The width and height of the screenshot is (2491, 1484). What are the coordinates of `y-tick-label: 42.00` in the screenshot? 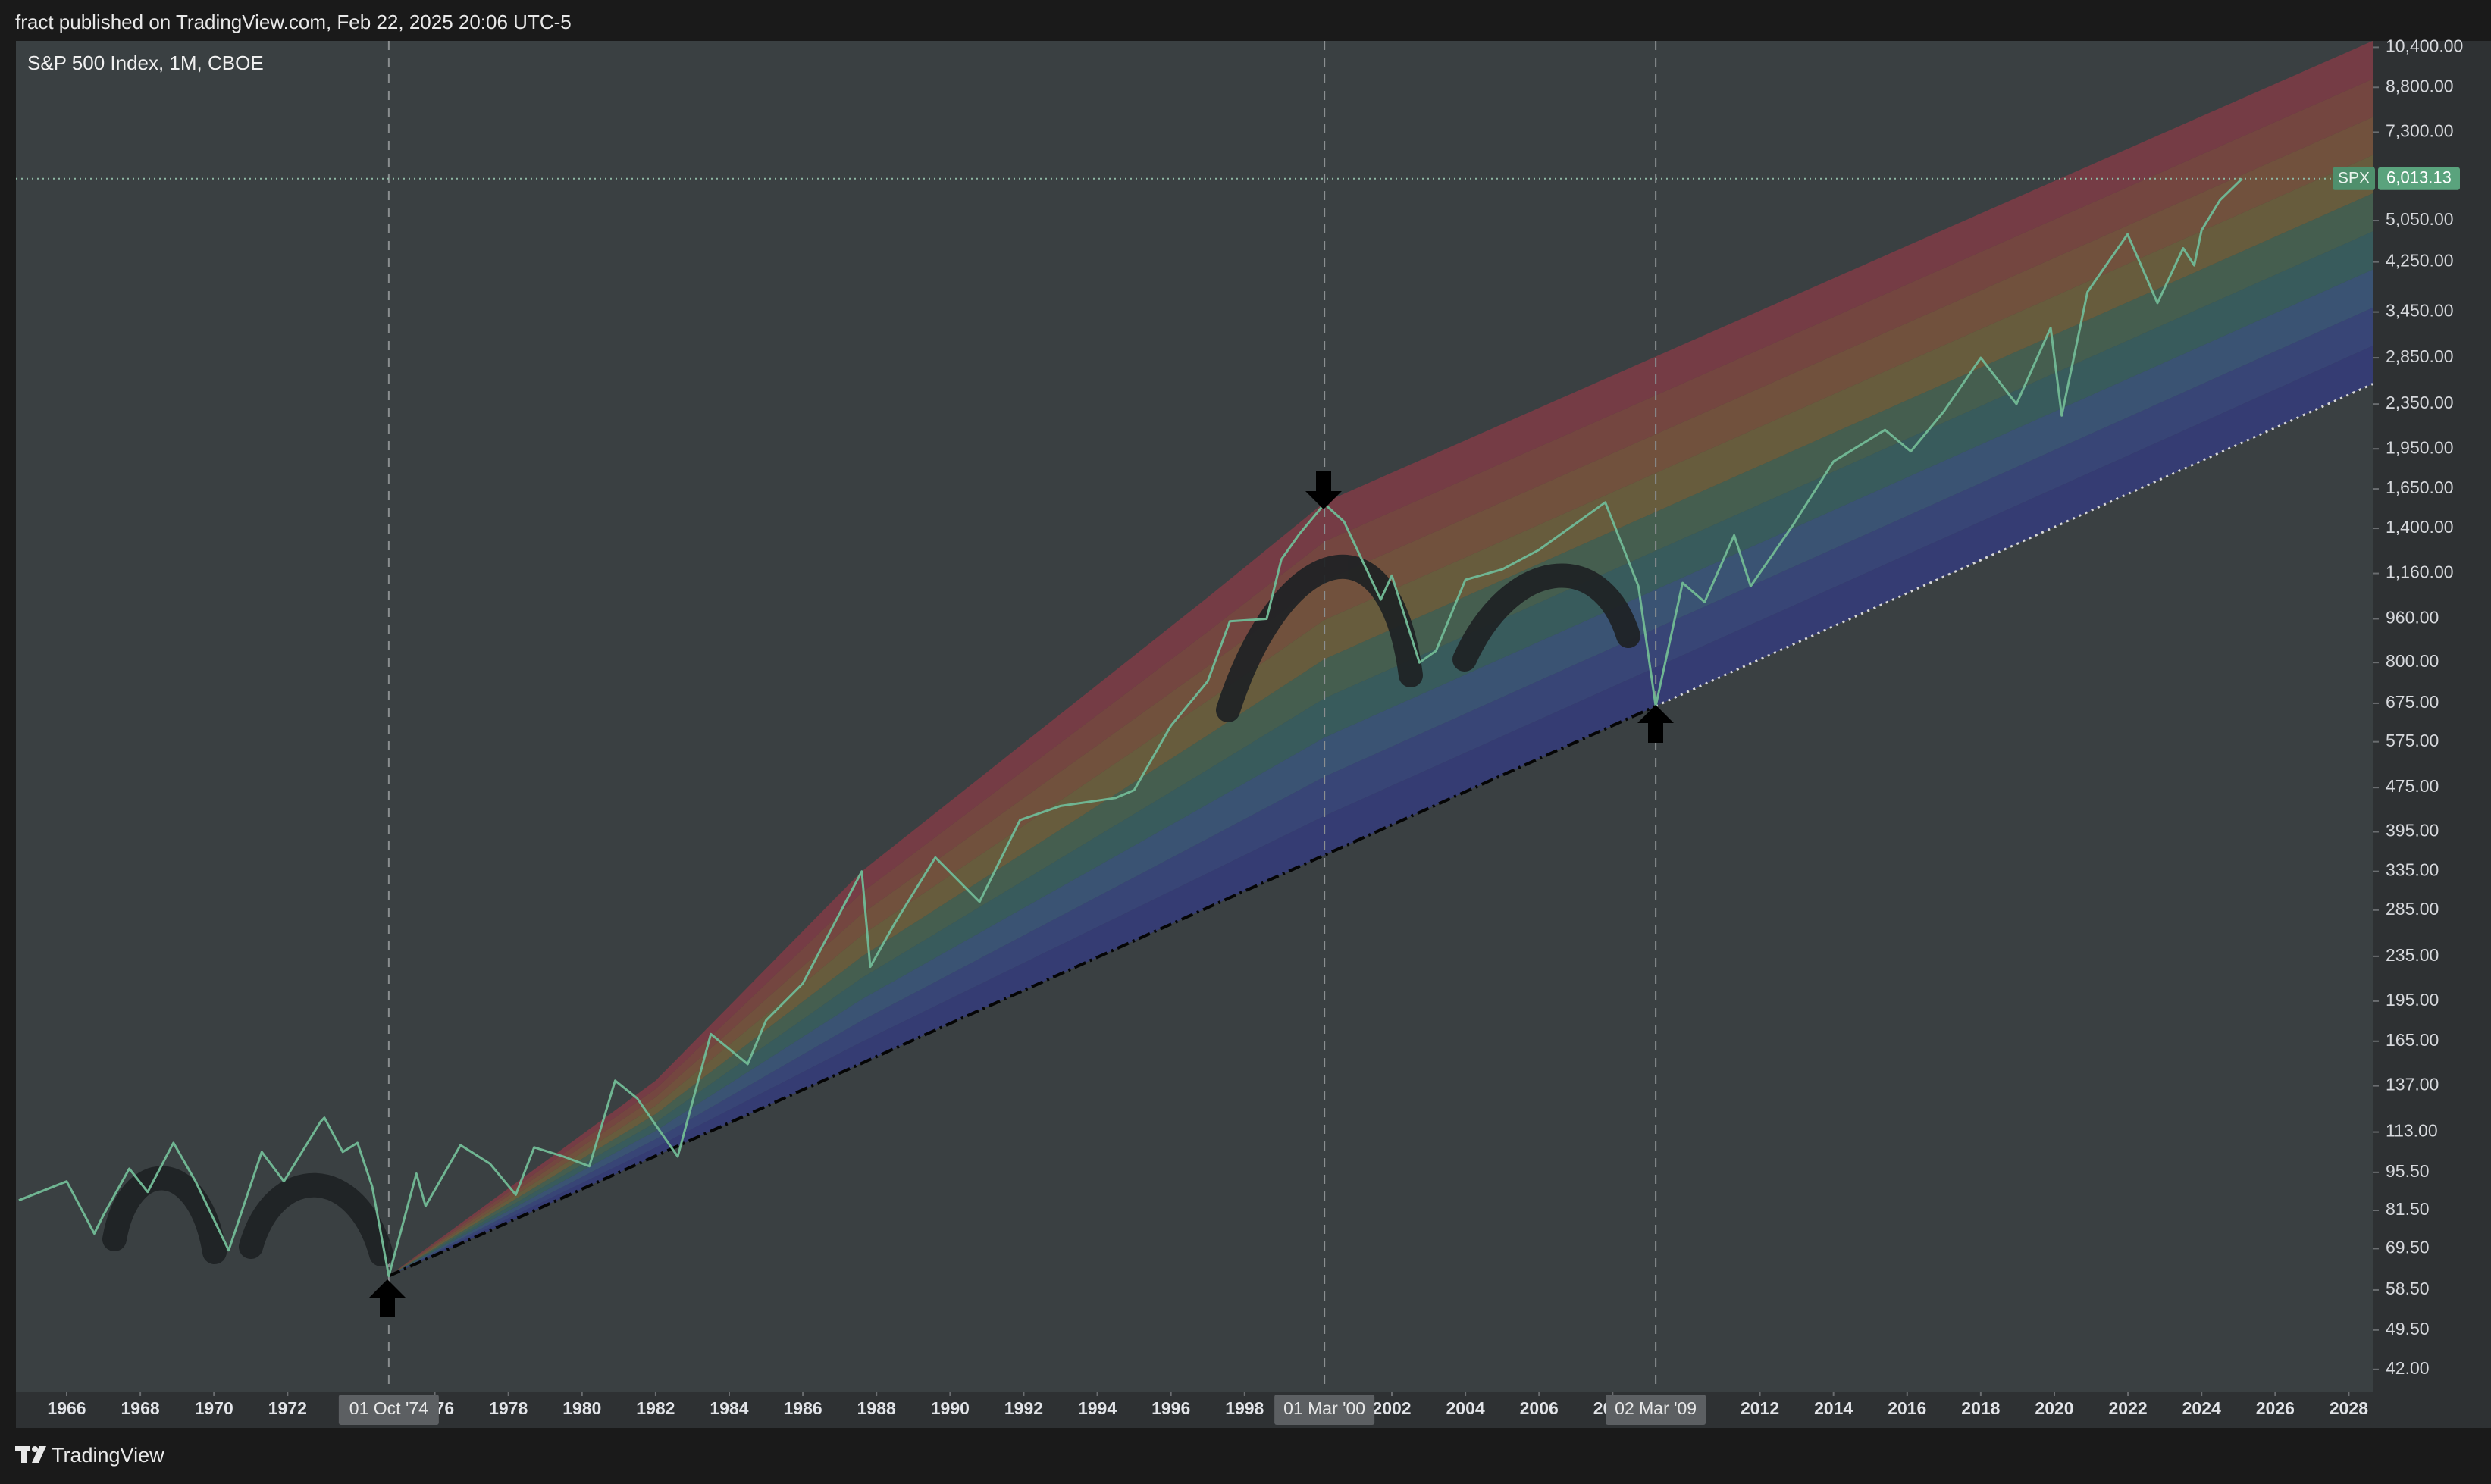 It's located at (2408, 1368).